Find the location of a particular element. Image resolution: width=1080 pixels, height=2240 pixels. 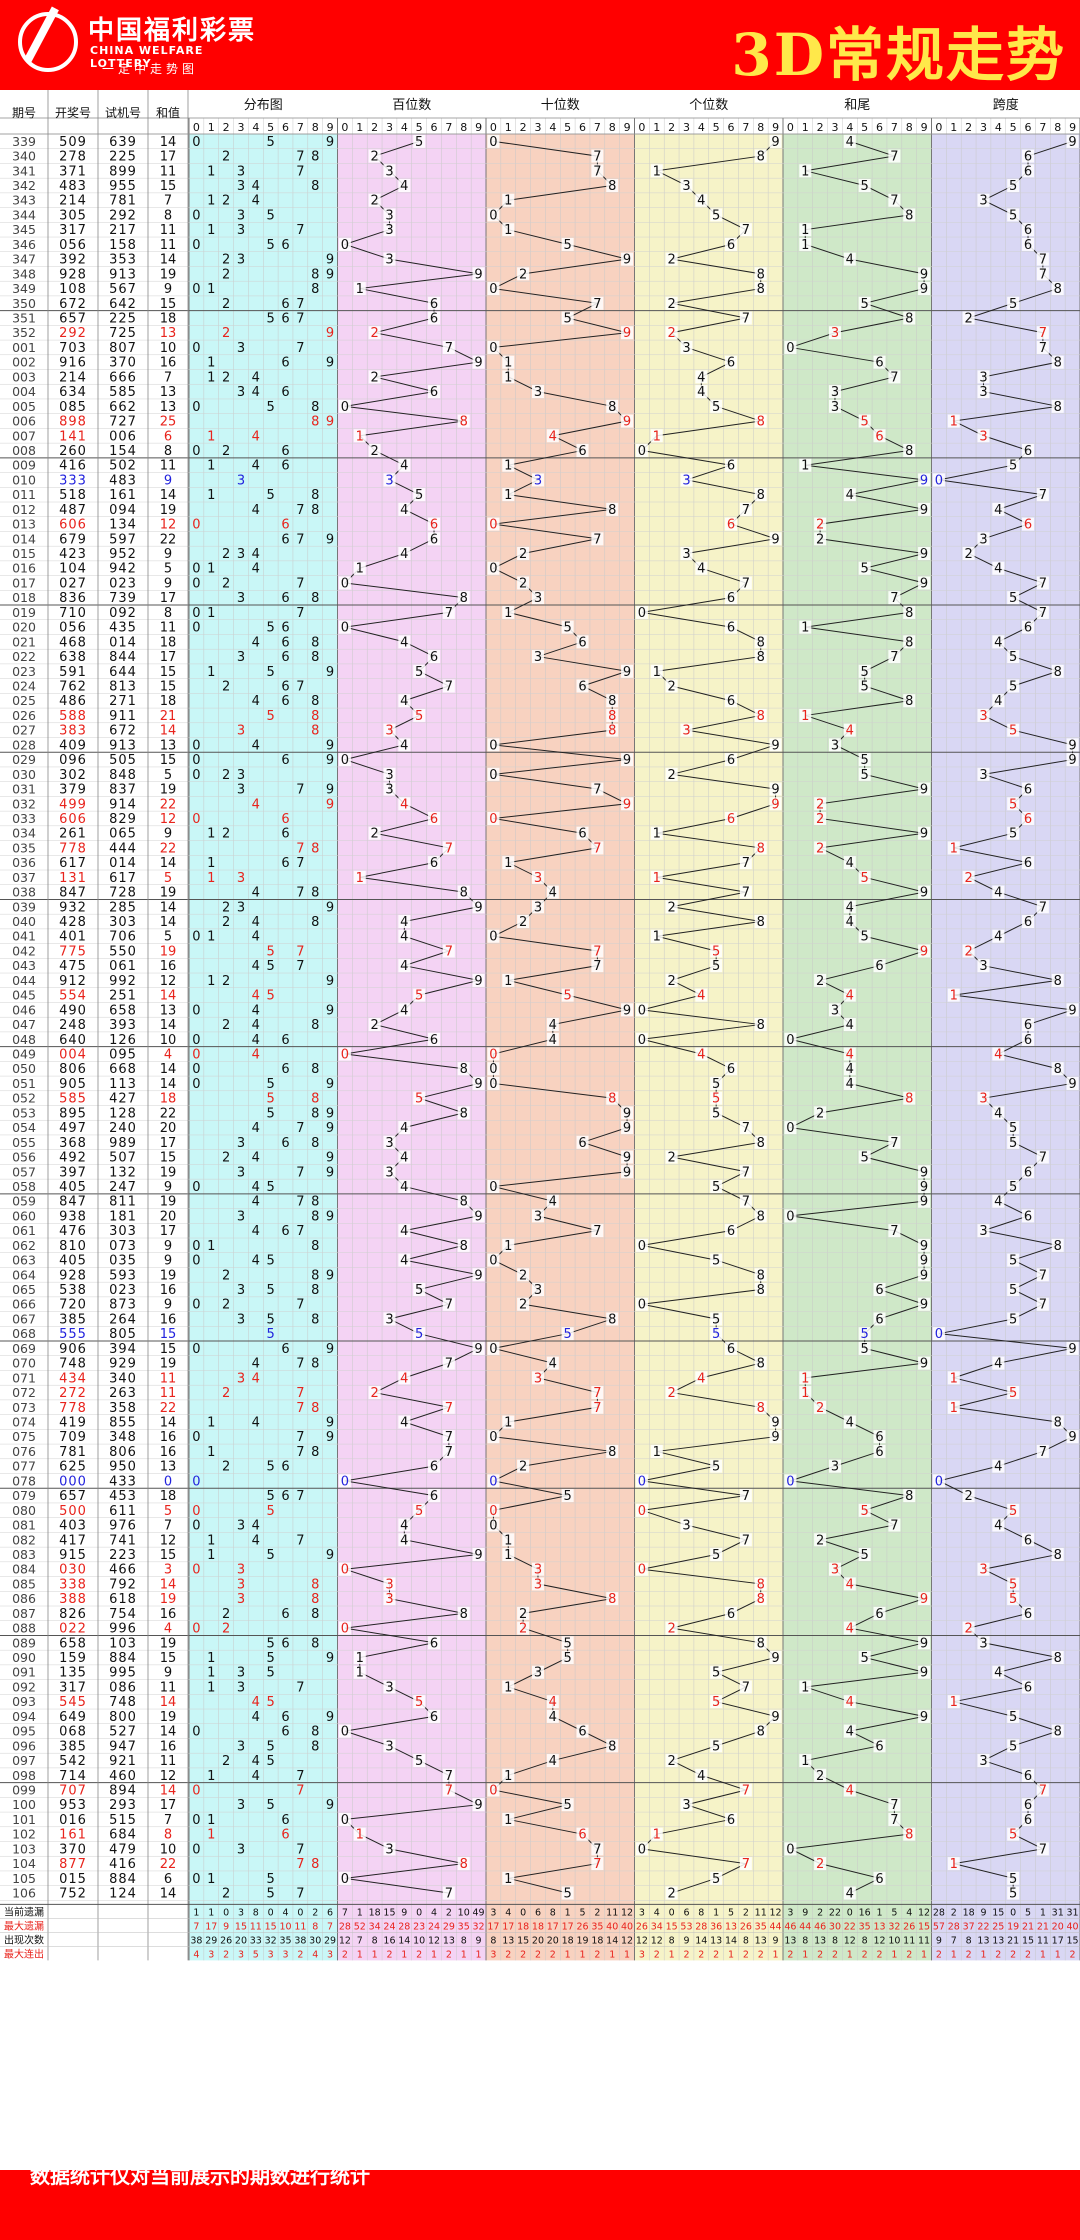

sum-value: 13 is located at coordinates (168, 745).